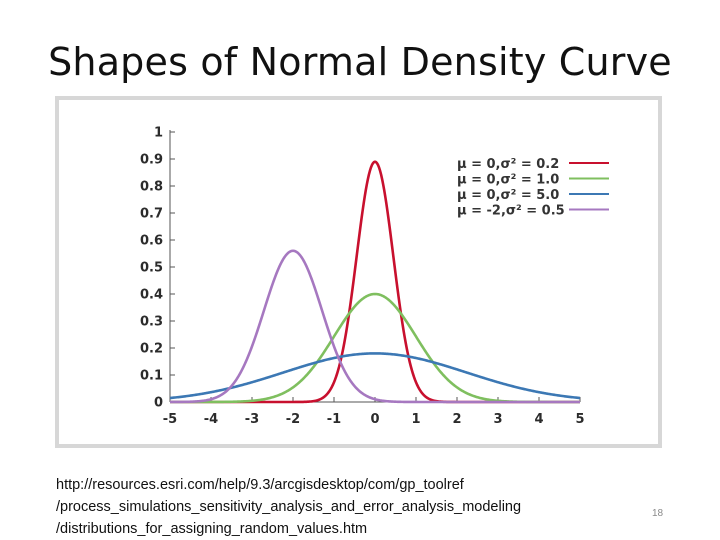 The height and width of the screenshot is (540, 720). Describe the element at coordinates (158, 133) in the screenshot. I see `y-tick-label: 1` at that location.